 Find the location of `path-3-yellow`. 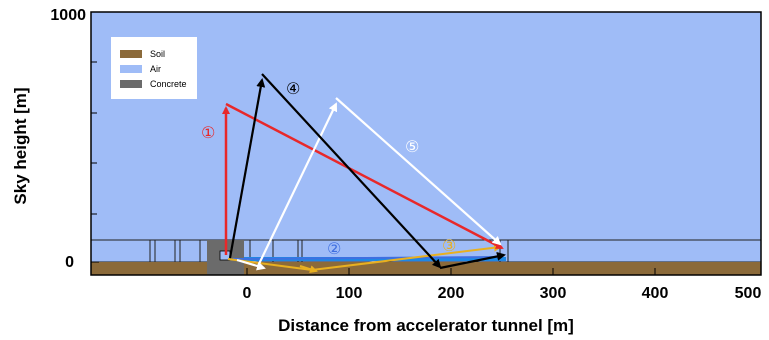

path-3-yellow is located at coordinates (364, 258).